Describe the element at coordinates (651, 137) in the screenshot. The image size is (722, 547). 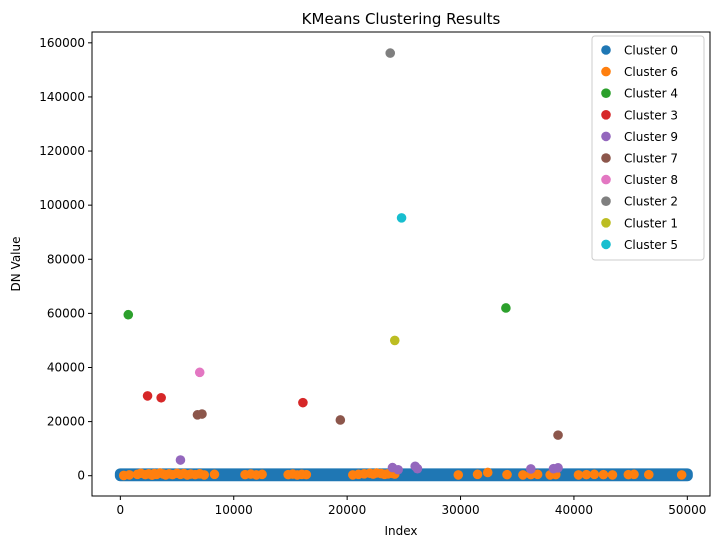
I see `legend-label: Cluster 9` at that location.